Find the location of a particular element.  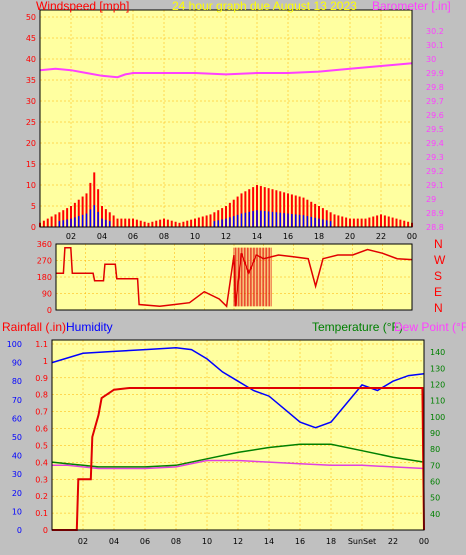

bottom-x-tick: 12 is located at coordinates (238, 541).